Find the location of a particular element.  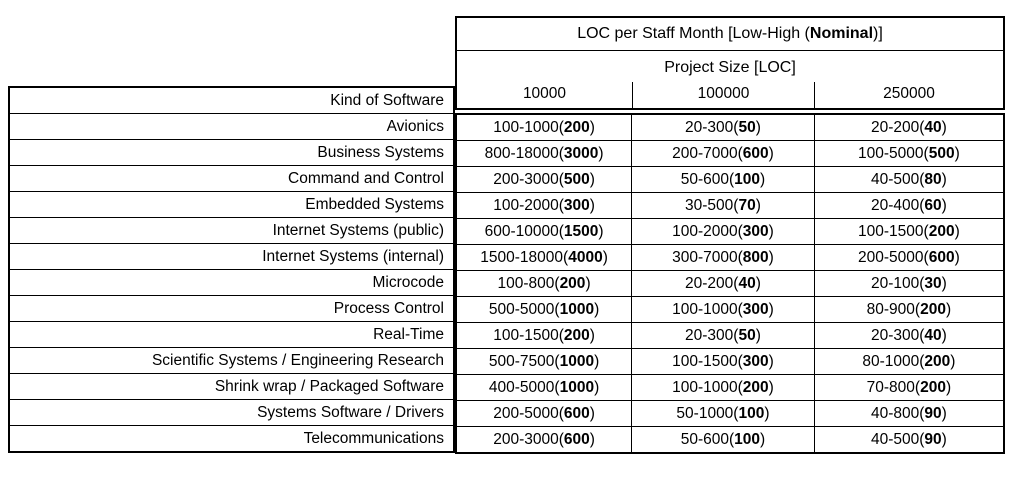

table-row: 100-1500(200) 20-300(50) 20-300(40) is located at coordinates (730, 335).